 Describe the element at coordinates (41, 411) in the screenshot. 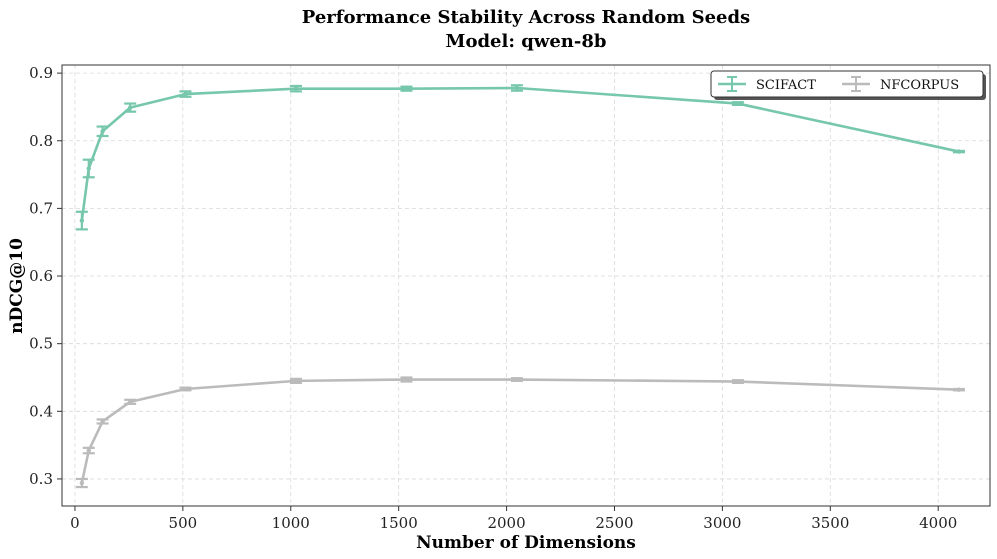

I see `y-tick-label: 0.4` at that location.